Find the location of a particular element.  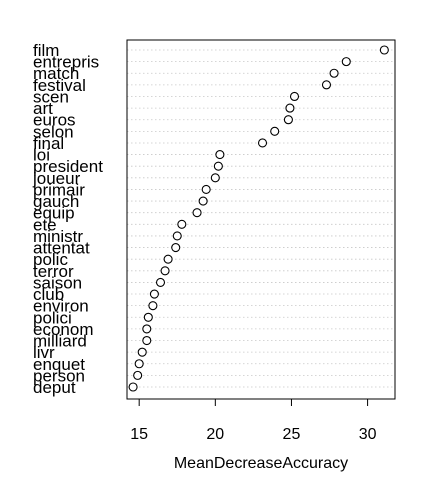

variable-label: primair is located at coordinates (59, 189).